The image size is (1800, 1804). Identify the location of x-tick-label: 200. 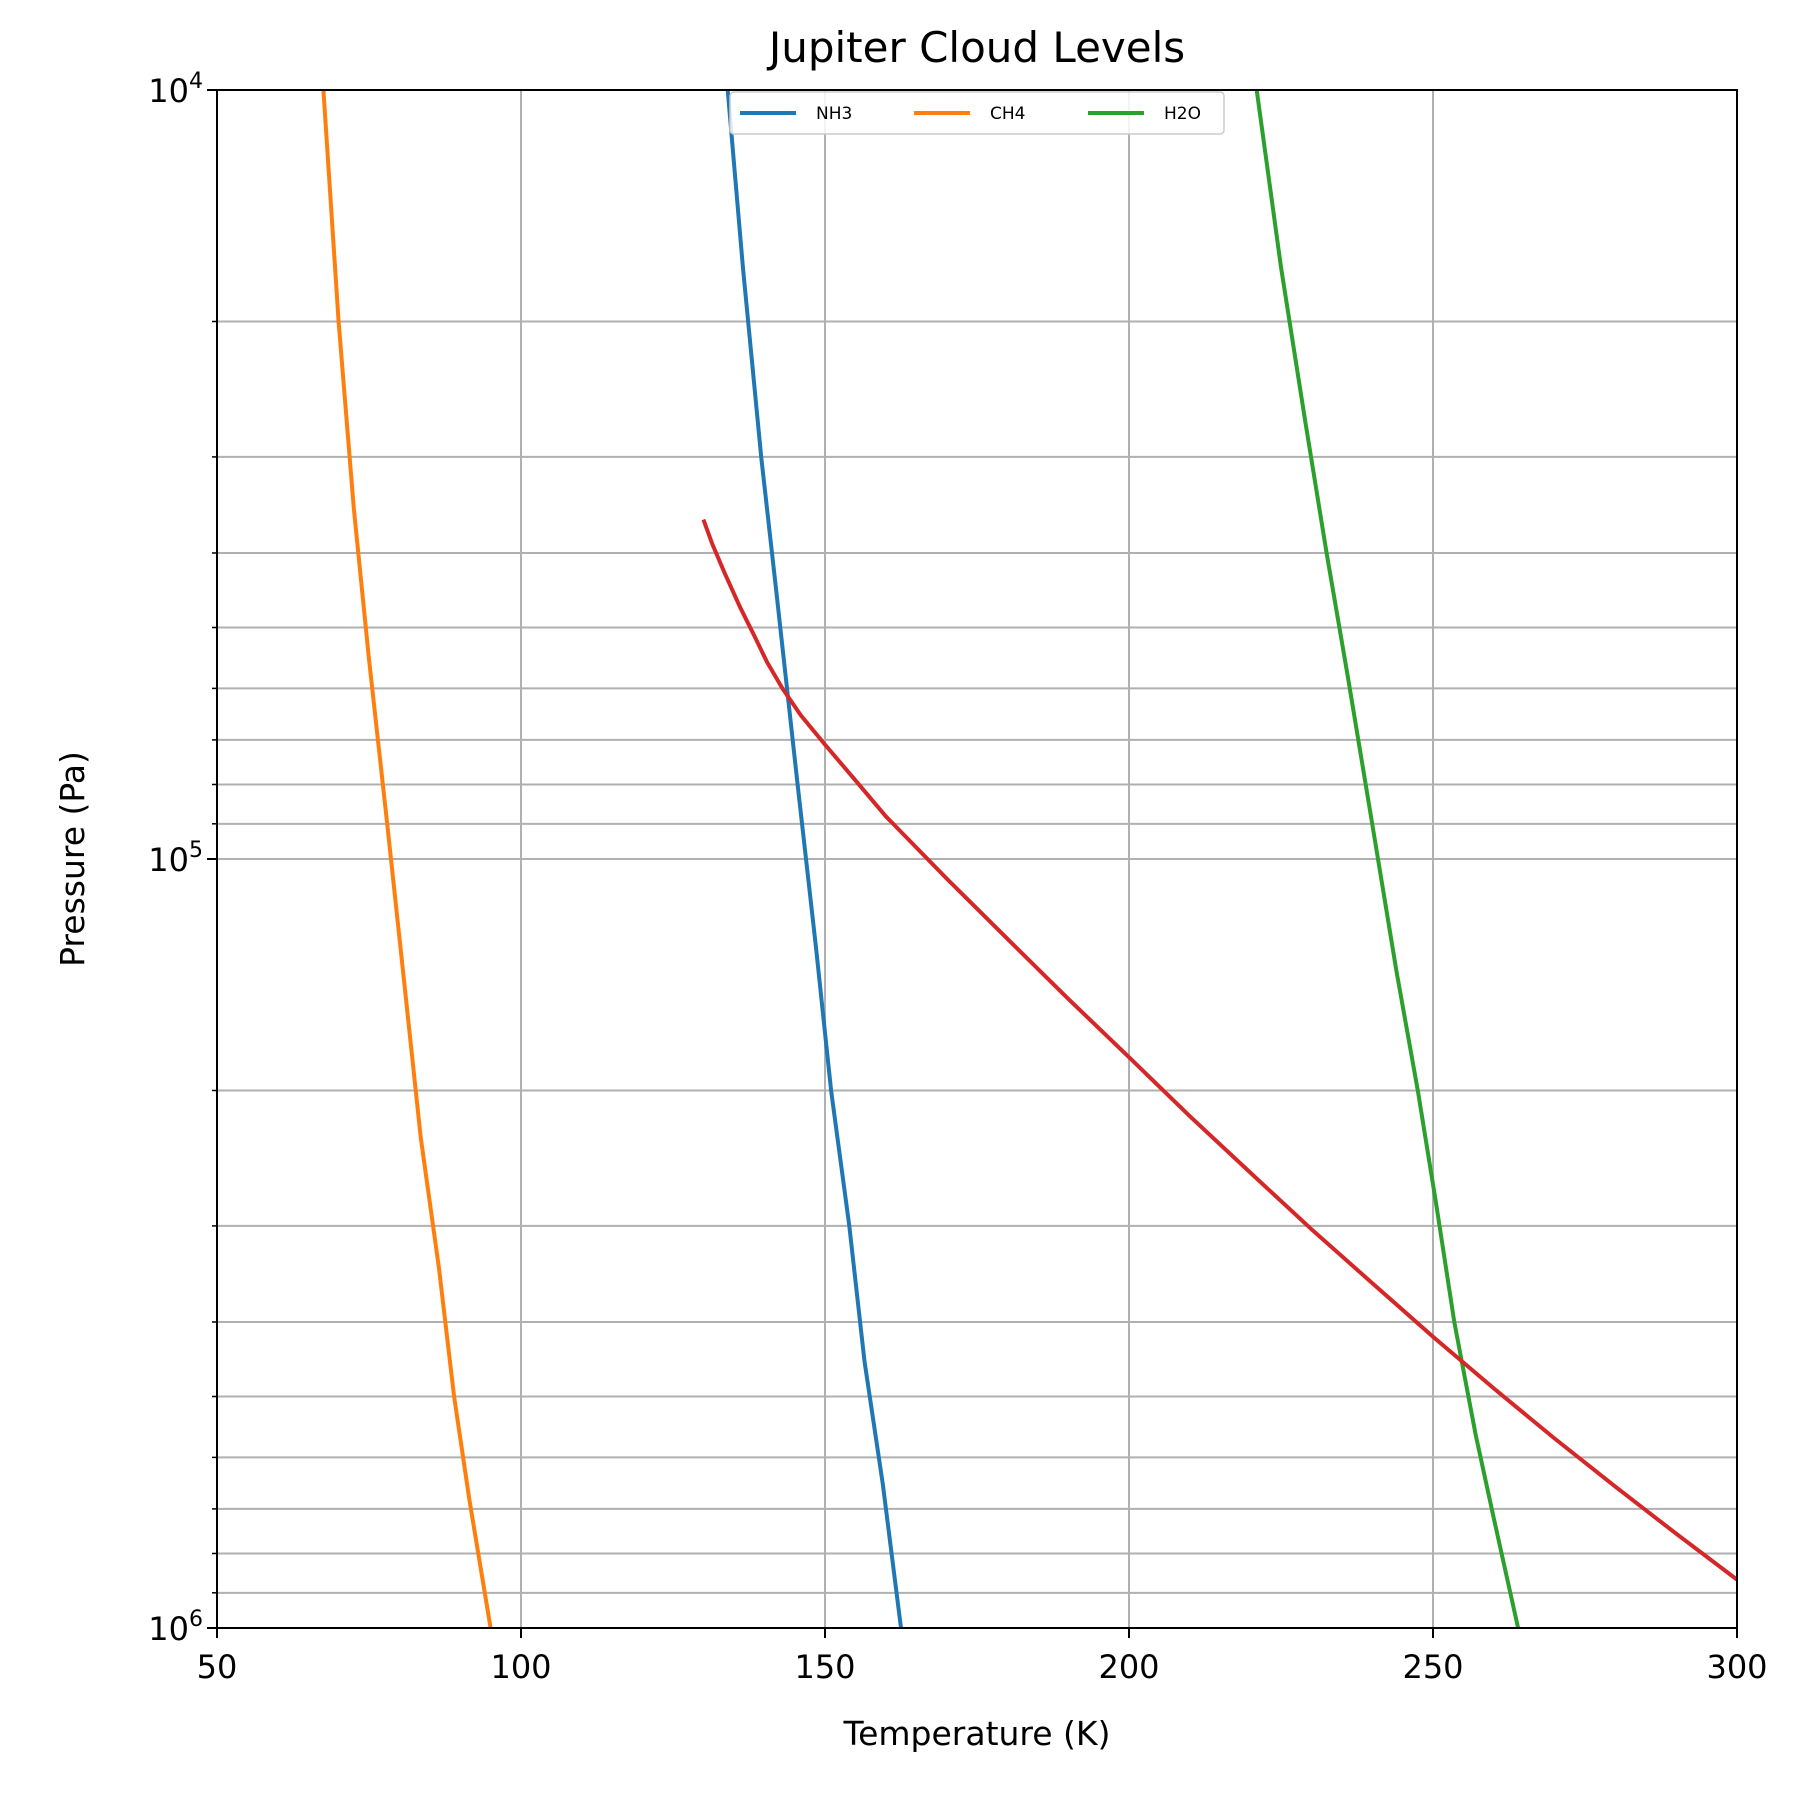
(1128, 1667).